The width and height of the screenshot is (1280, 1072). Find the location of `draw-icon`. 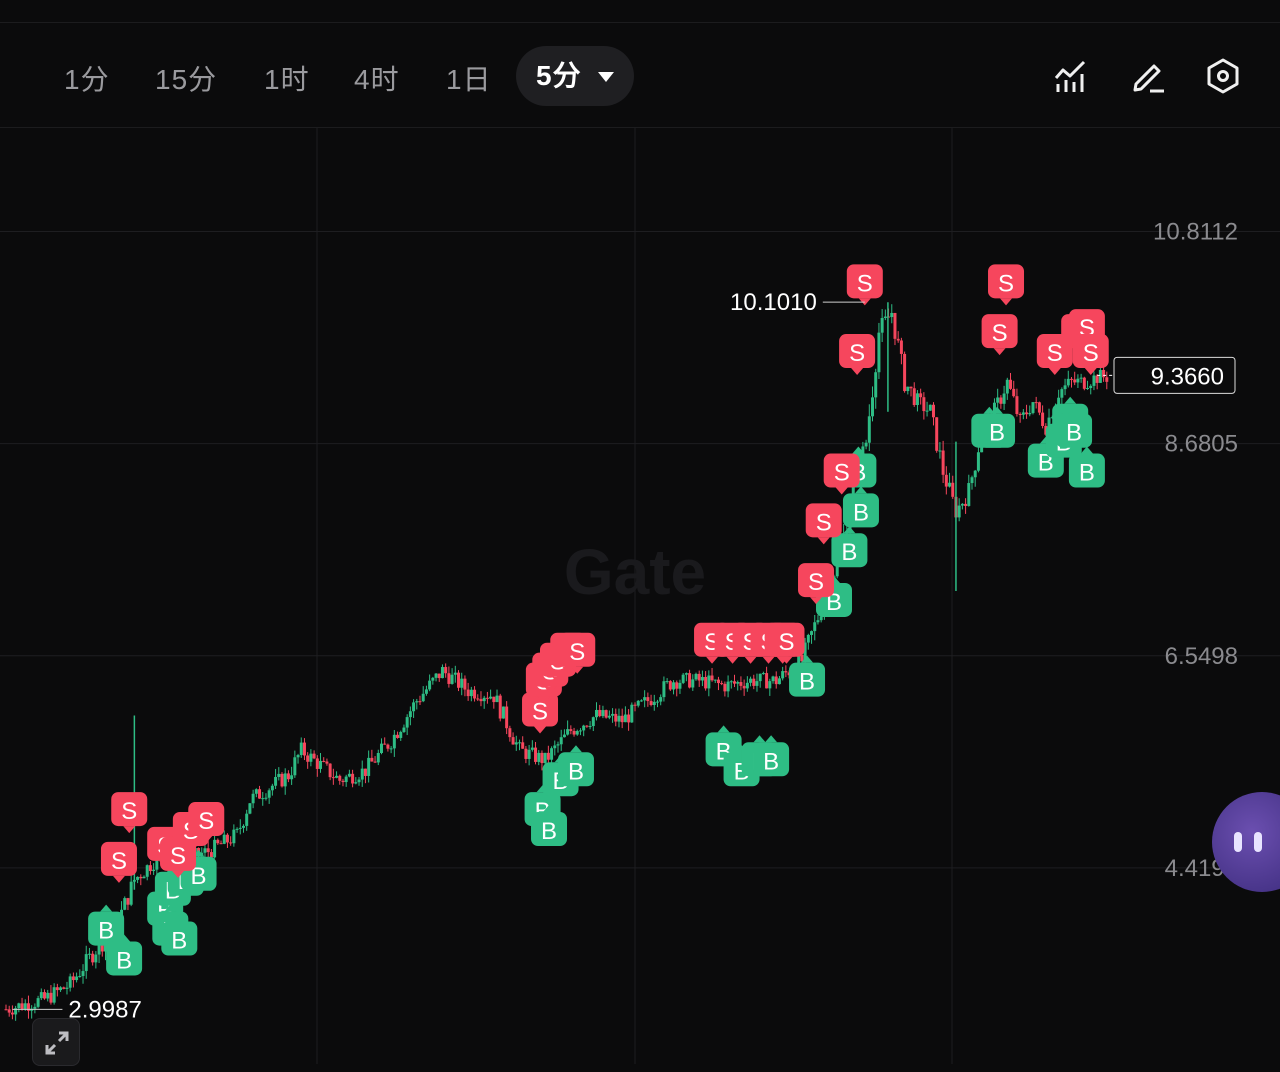

draw-icon is located at coordinates (1148, 76).